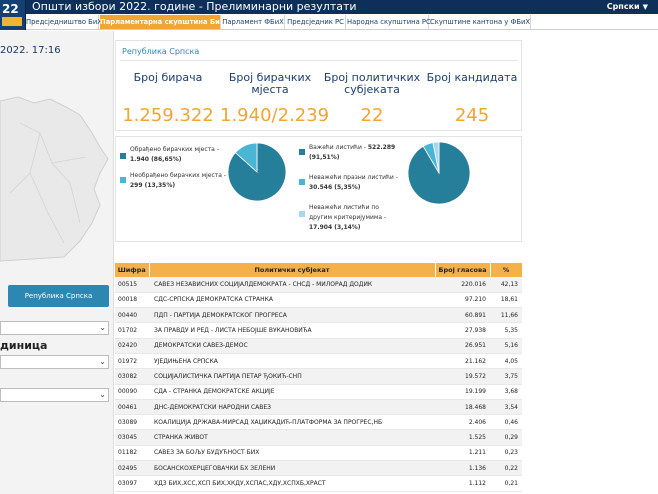  What do you see at coordinates (506, 422) in the screenshot?
I see `cell-percent: 0,46` at bounding box center [506, 422].